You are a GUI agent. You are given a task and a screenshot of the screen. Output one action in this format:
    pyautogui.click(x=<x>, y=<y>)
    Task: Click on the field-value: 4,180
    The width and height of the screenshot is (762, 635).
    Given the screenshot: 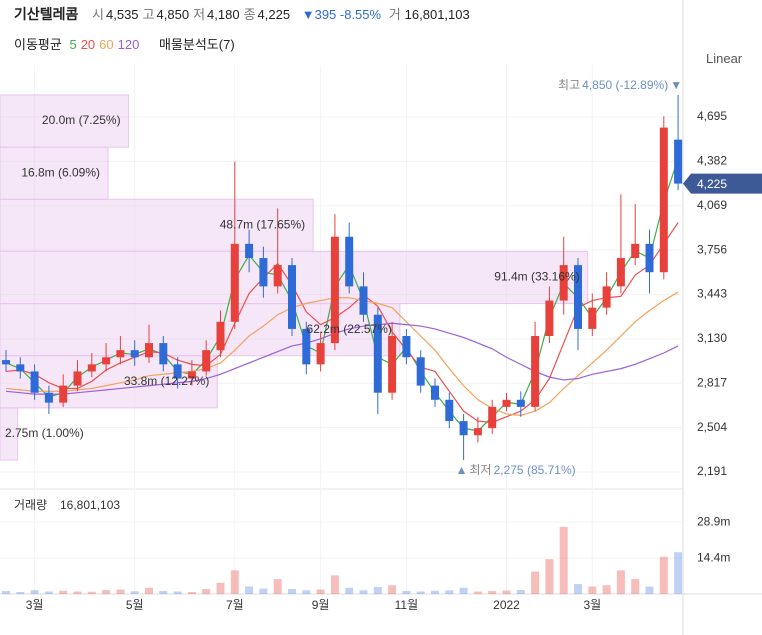 What is the action you would take?
    pyautogui.click(x=223, y=14)
    